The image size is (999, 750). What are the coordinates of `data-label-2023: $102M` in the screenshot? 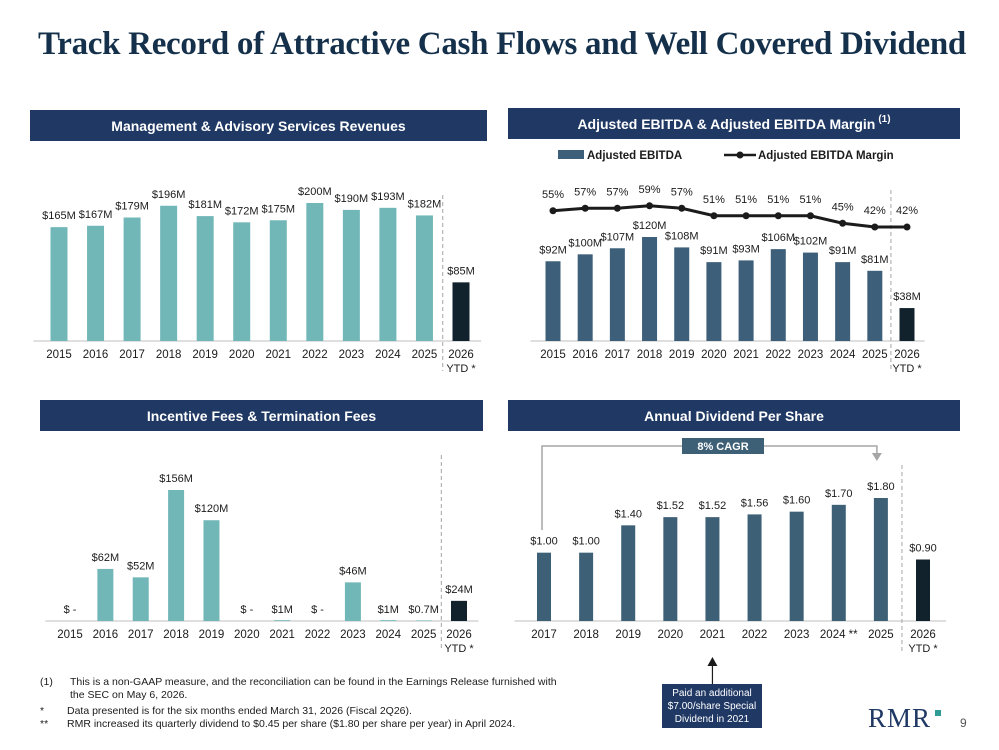 It's located at (811, 242).